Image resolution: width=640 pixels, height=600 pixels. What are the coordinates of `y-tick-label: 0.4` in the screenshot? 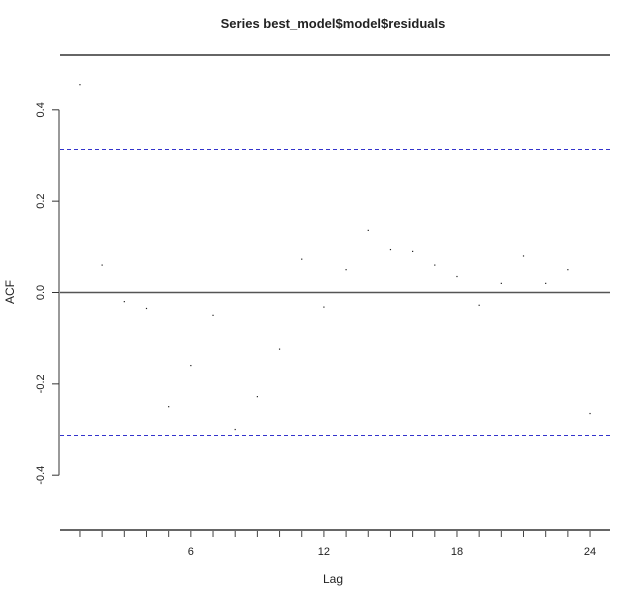 It's located at (41, 109).